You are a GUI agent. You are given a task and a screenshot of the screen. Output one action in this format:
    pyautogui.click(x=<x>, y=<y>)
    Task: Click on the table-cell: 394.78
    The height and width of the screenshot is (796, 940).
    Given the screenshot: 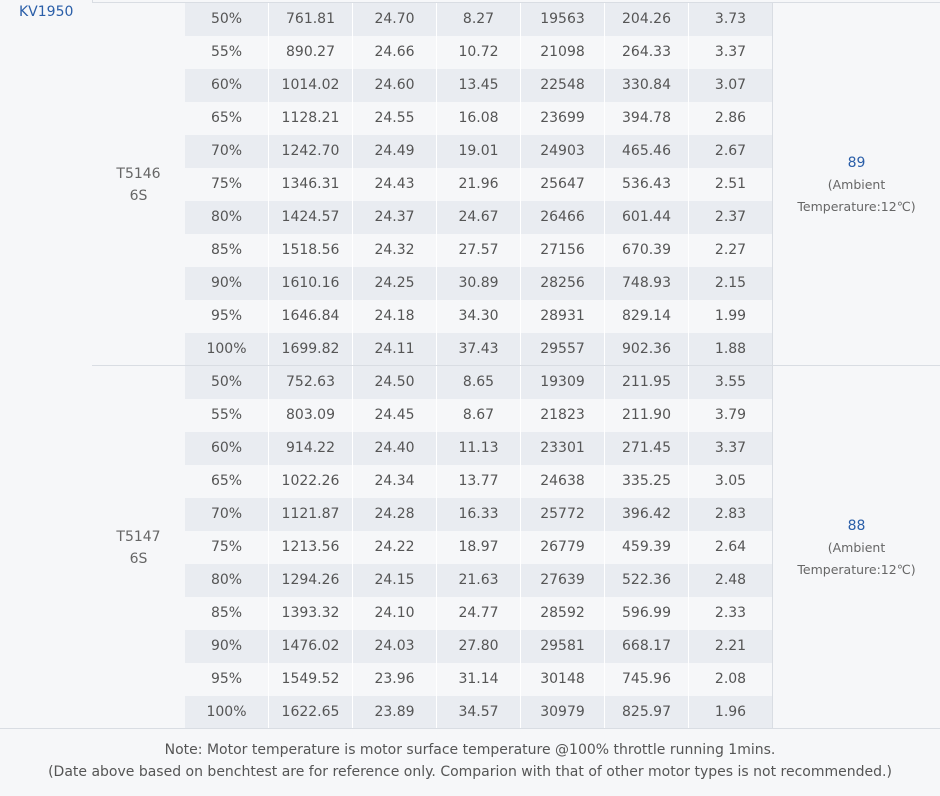 What is the action you would take?
    pyautogui.click(x=647, y=118)
    